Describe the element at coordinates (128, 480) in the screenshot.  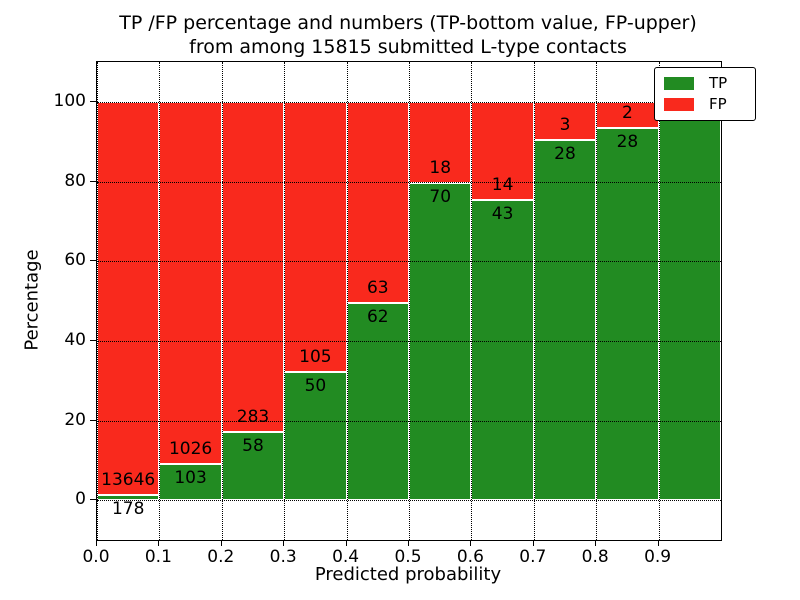
I see `fp-count-label: 13646` at that location.